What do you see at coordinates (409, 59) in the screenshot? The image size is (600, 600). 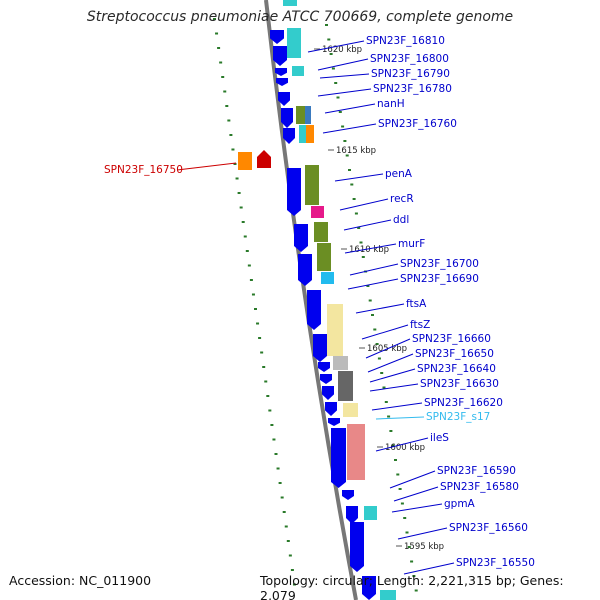 I see `gene-label: SPN23F_16800` at bounding box center [409, 59].